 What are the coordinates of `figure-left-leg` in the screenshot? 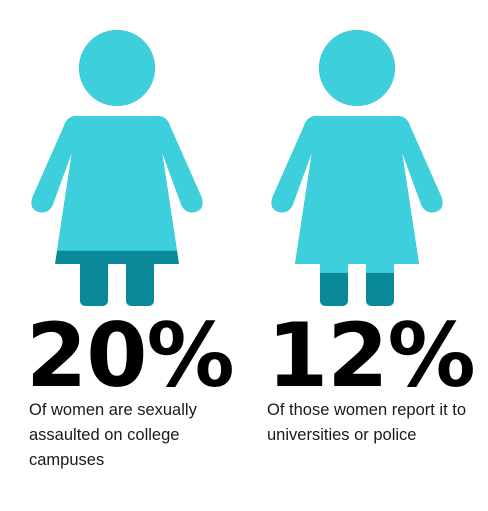 It's located at (94, 283).